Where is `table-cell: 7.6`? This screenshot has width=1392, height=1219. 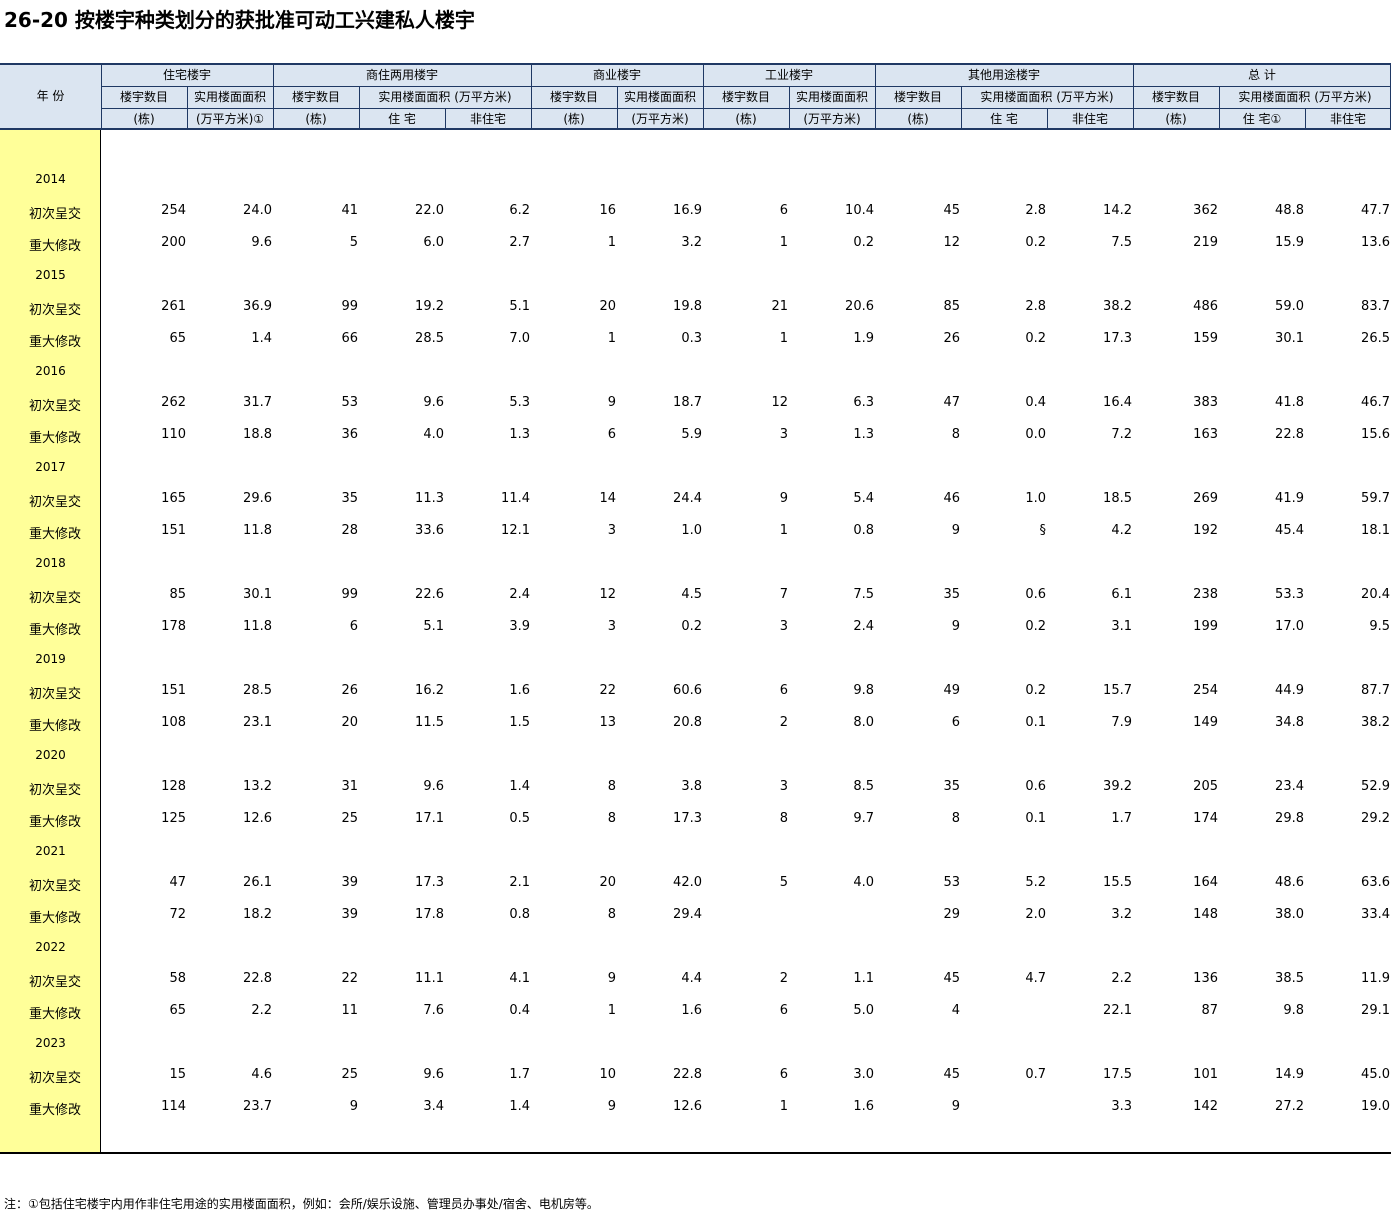
table-cell: 7.6 is located at coordinates (433, 1010).